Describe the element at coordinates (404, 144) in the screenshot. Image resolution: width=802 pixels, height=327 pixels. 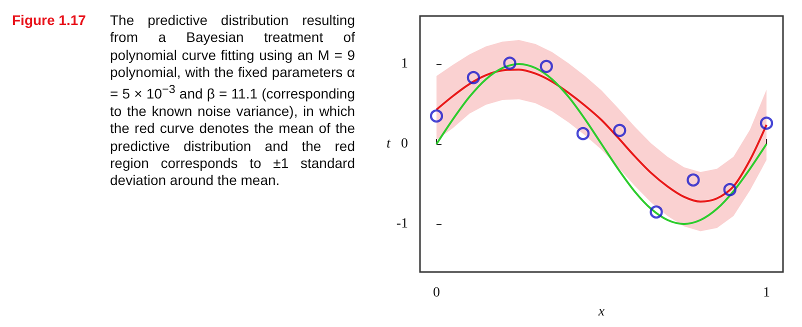
I see `y-tick-label: 0` at that location.